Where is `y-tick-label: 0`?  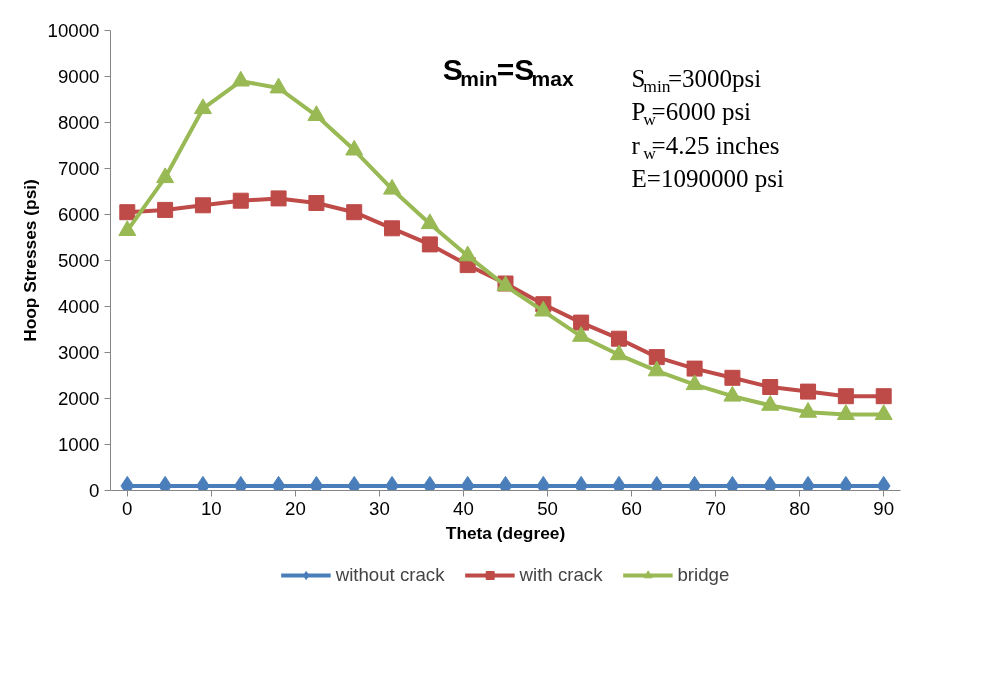
y-tick-label: 0 is located at coordinates (94, 490).